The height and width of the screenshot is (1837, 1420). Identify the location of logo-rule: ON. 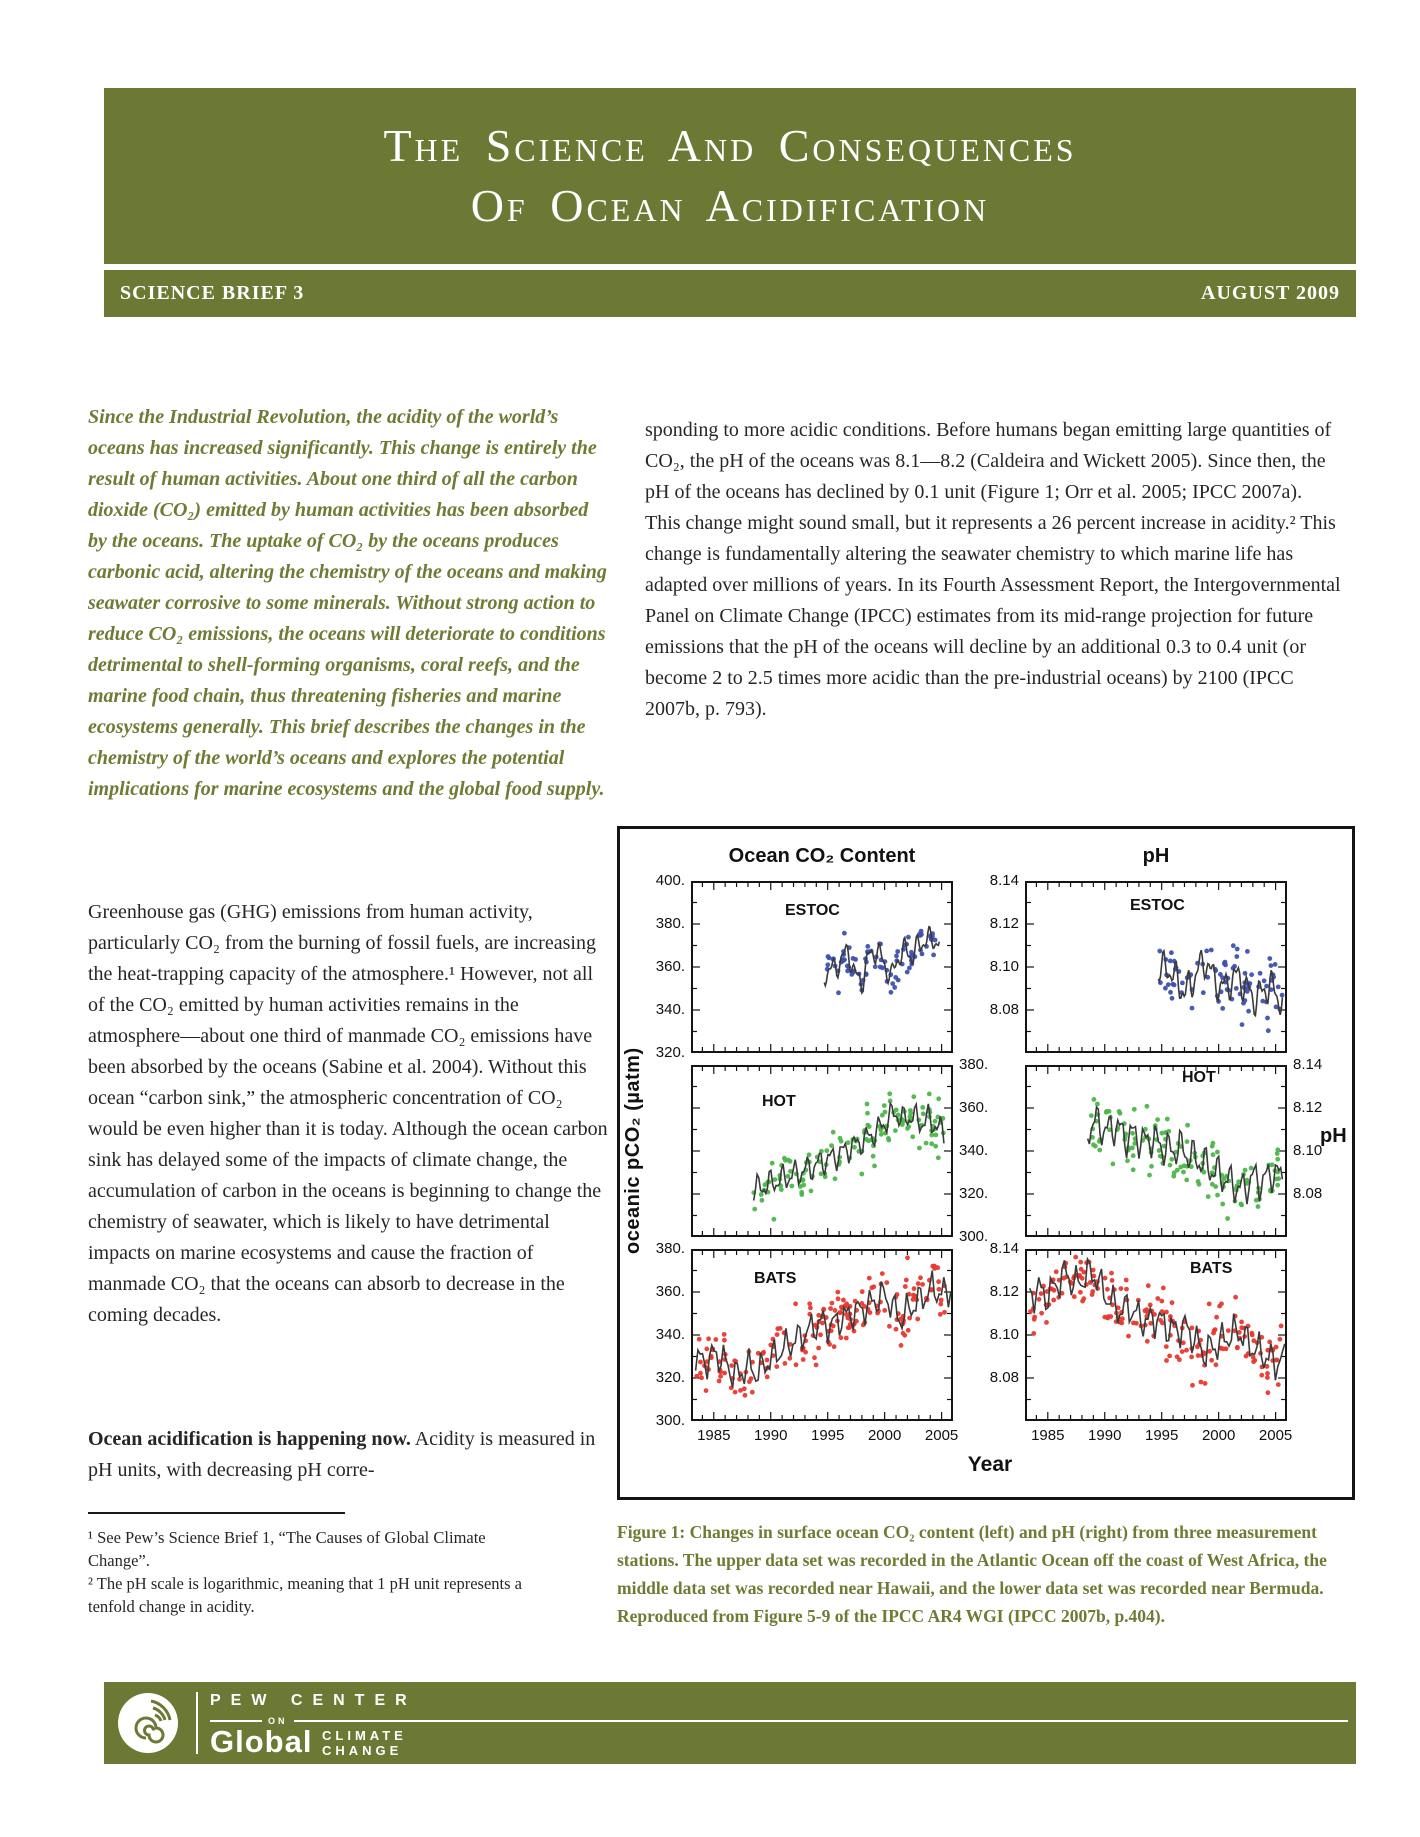
(779, 1721).